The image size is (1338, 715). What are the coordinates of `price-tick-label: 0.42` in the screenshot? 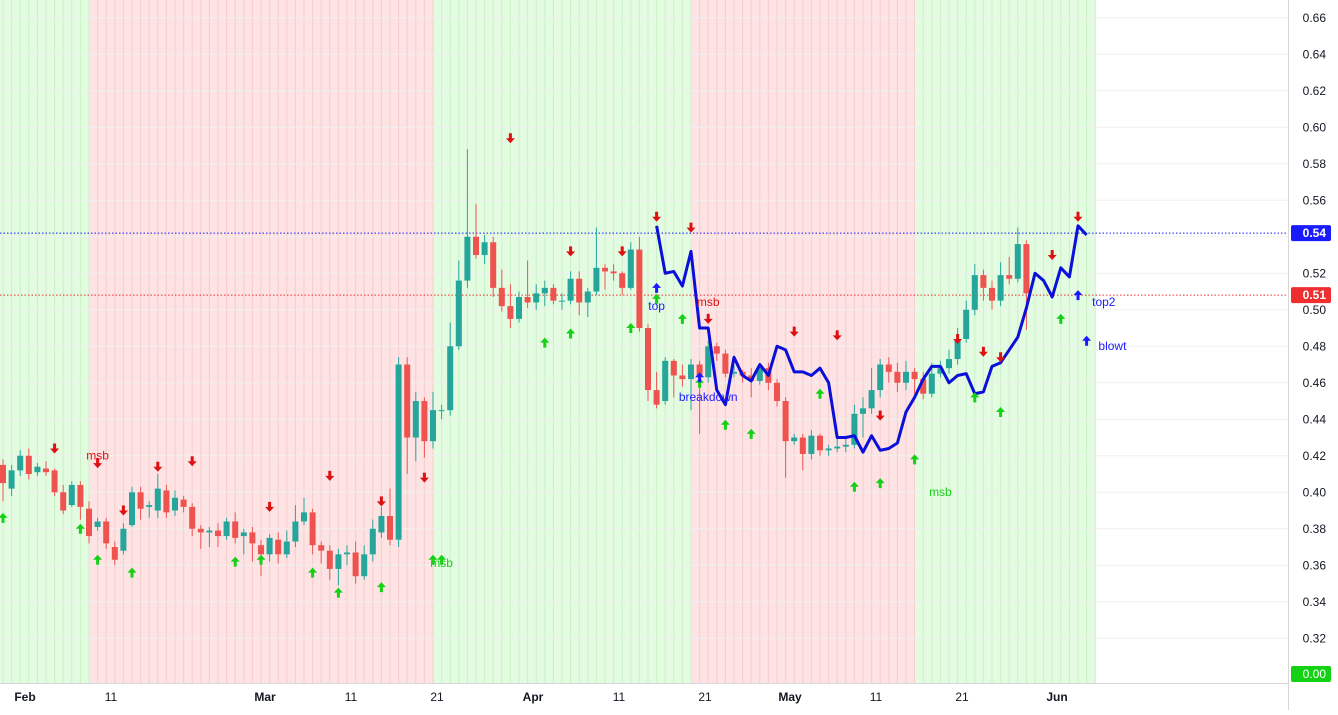 It's located at (1315, 456).